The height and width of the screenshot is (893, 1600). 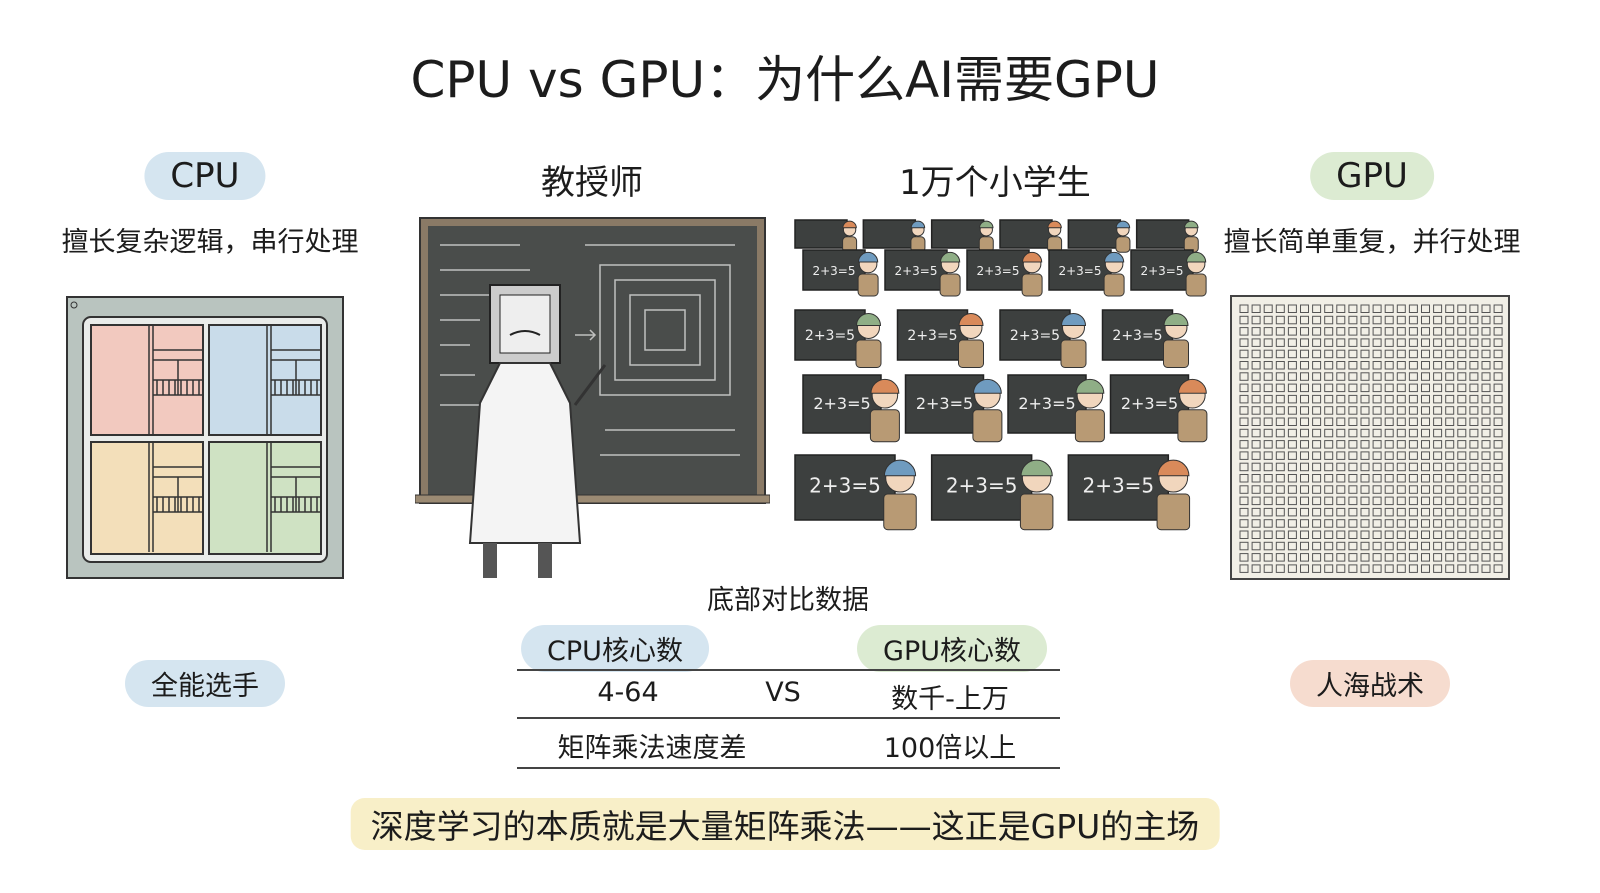 I want to click on student, so click(x=1031, y=236).